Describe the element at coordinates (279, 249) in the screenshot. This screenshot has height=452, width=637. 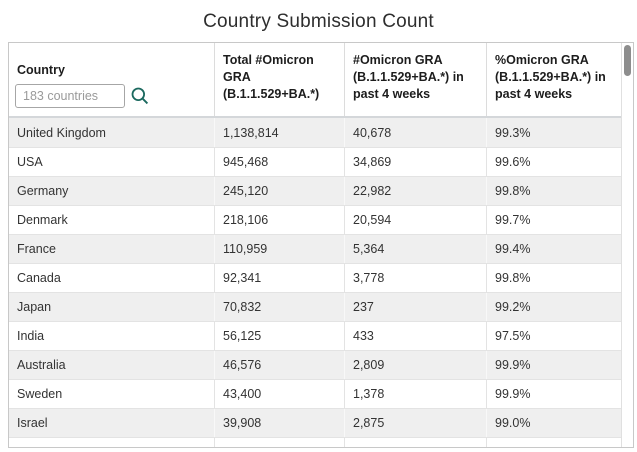
I see `cell-total: 110,959` at that location.